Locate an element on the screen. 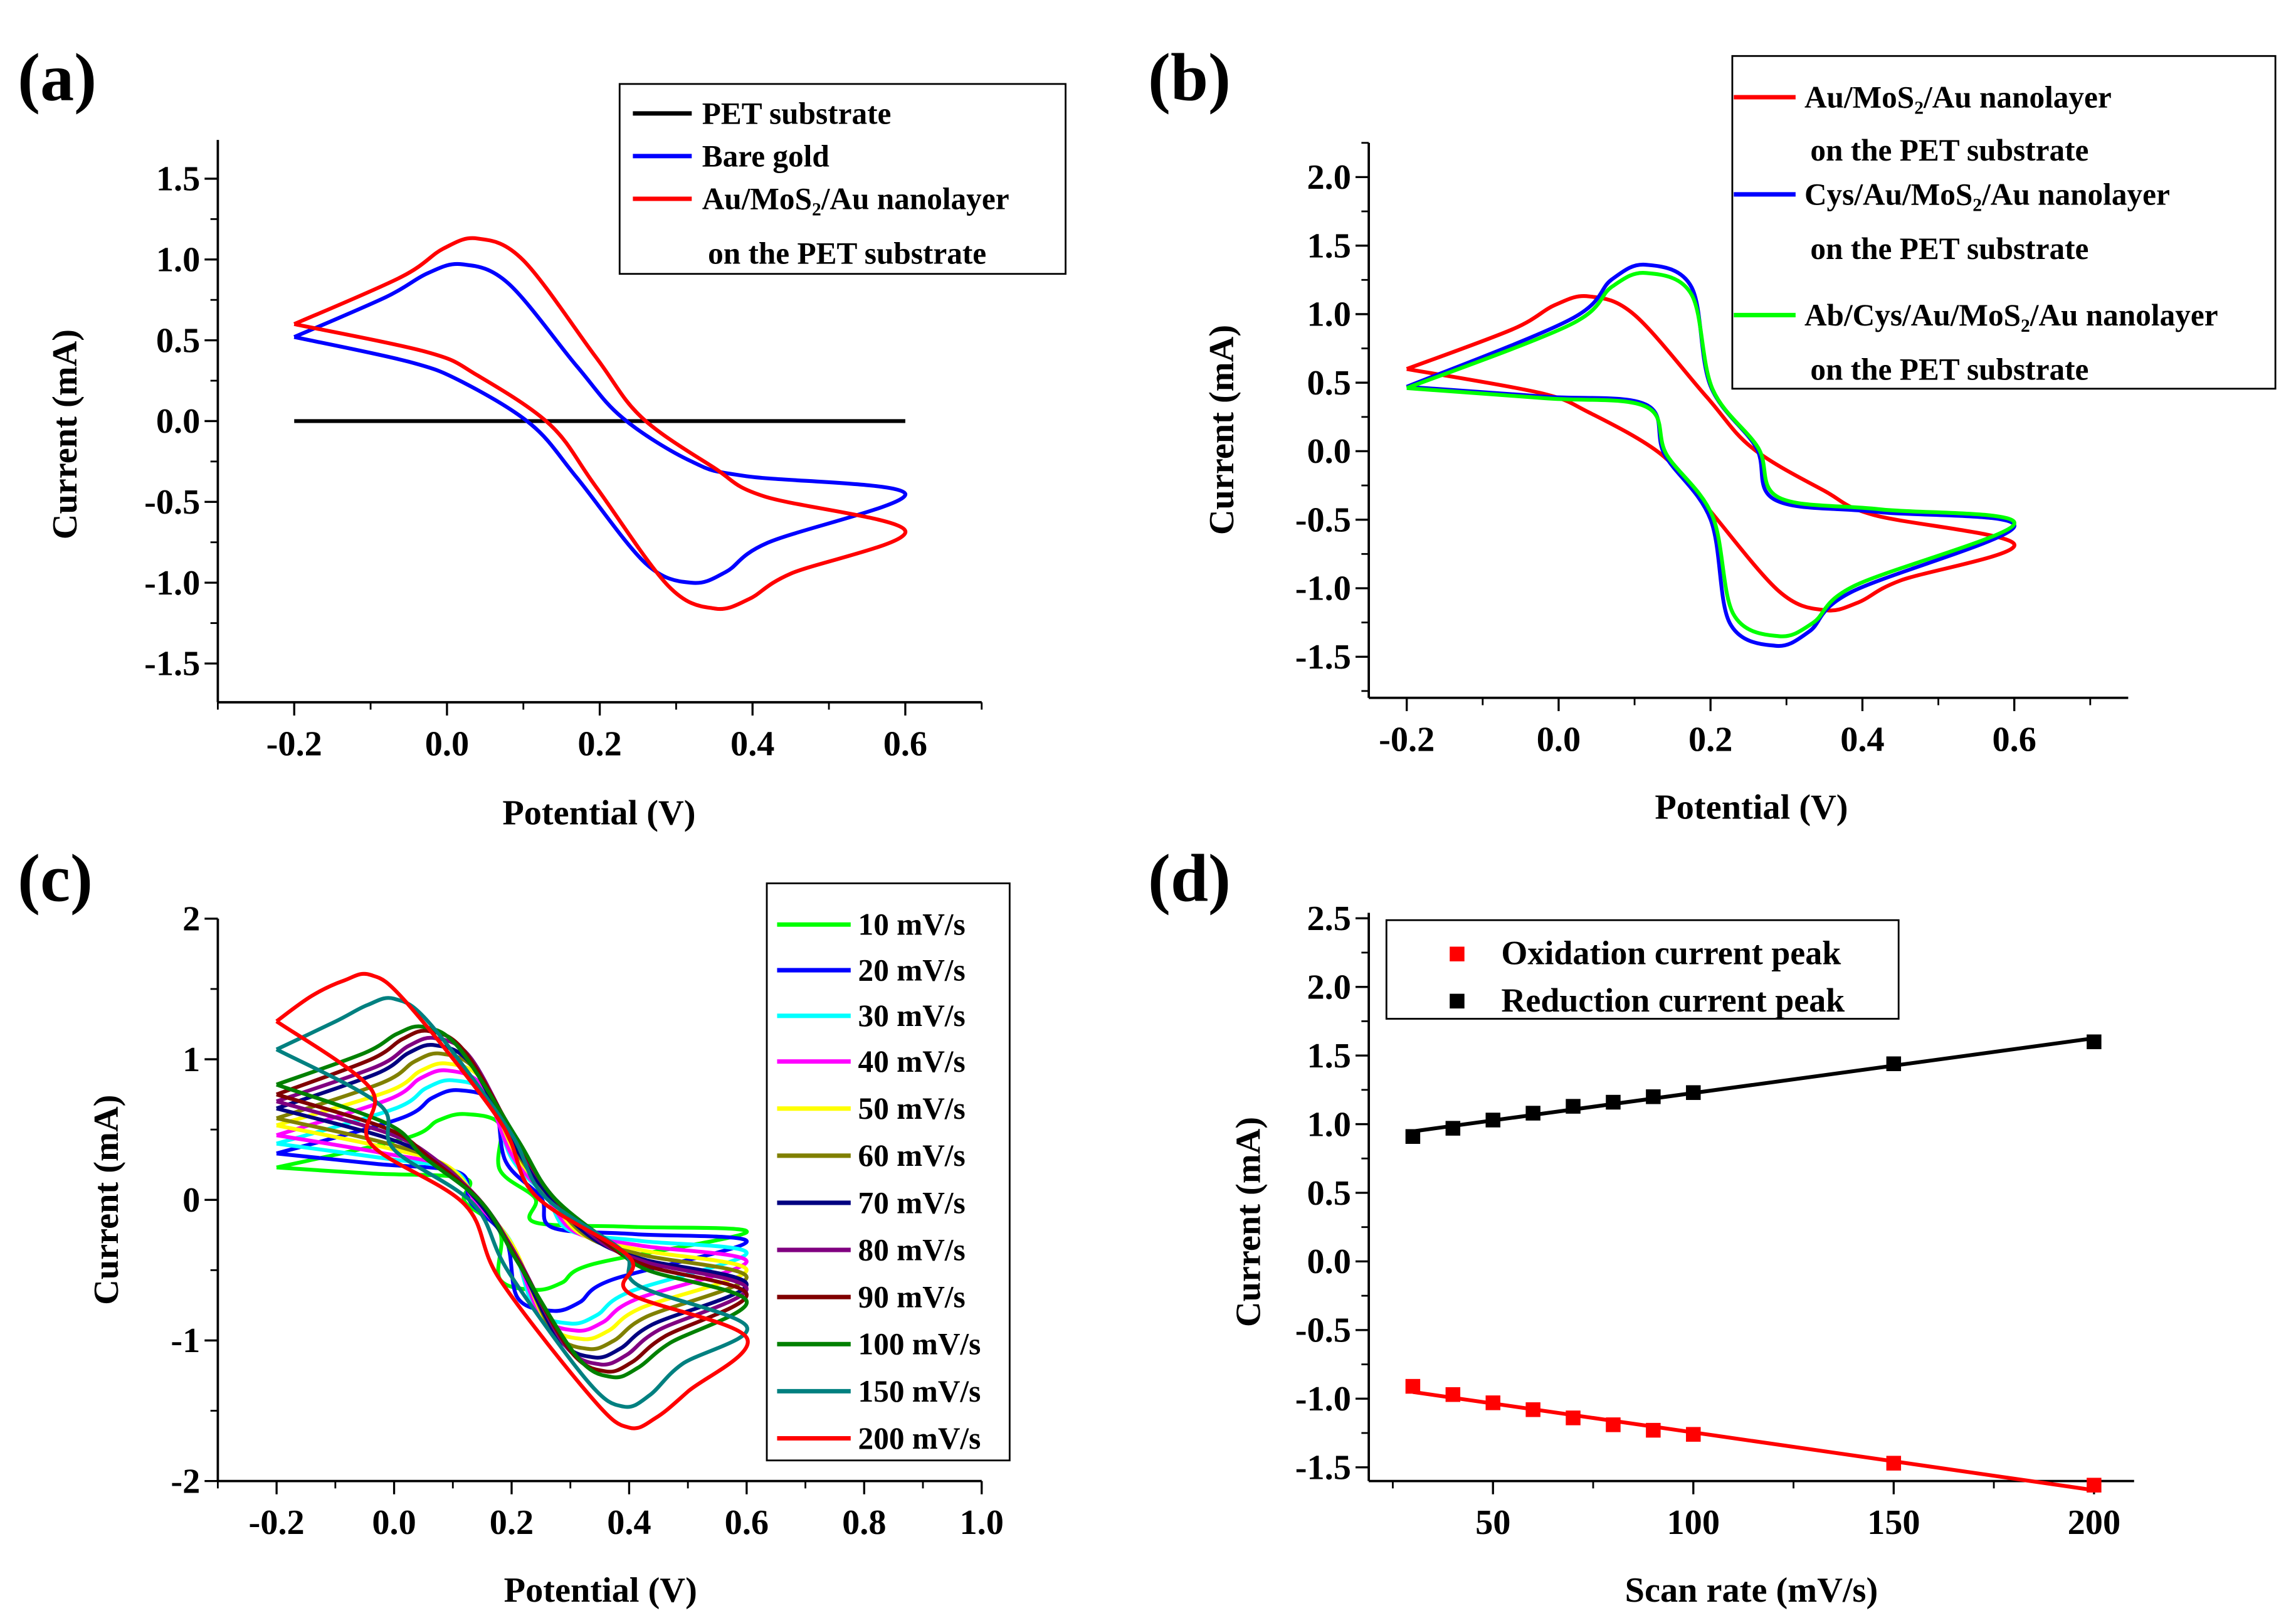 The height and width of the screenshot is (1618, 2296). x-tick-label: 100 is located at coordinates (1693, 1523).